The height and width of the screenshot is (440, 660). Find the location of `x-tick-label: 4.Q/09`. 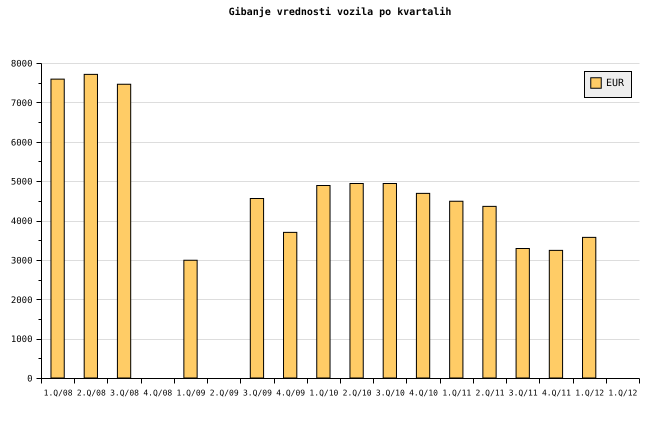

x-tick-label: 4.Q/09 is located at coordinates (291, 393).